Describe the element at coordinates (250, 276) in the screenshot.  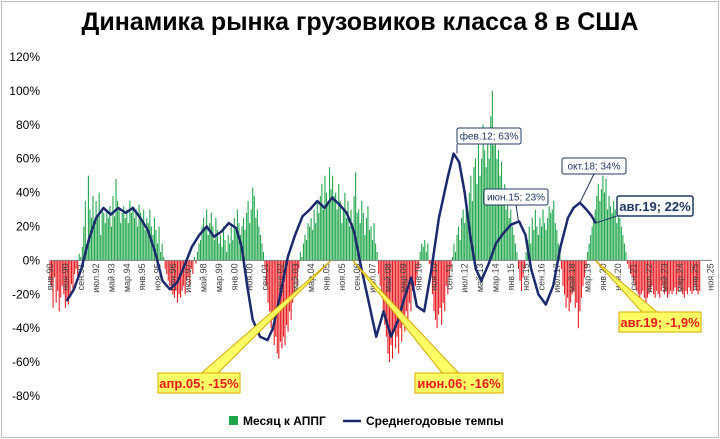
I see `x-tick-label: ноя.00` at that location.